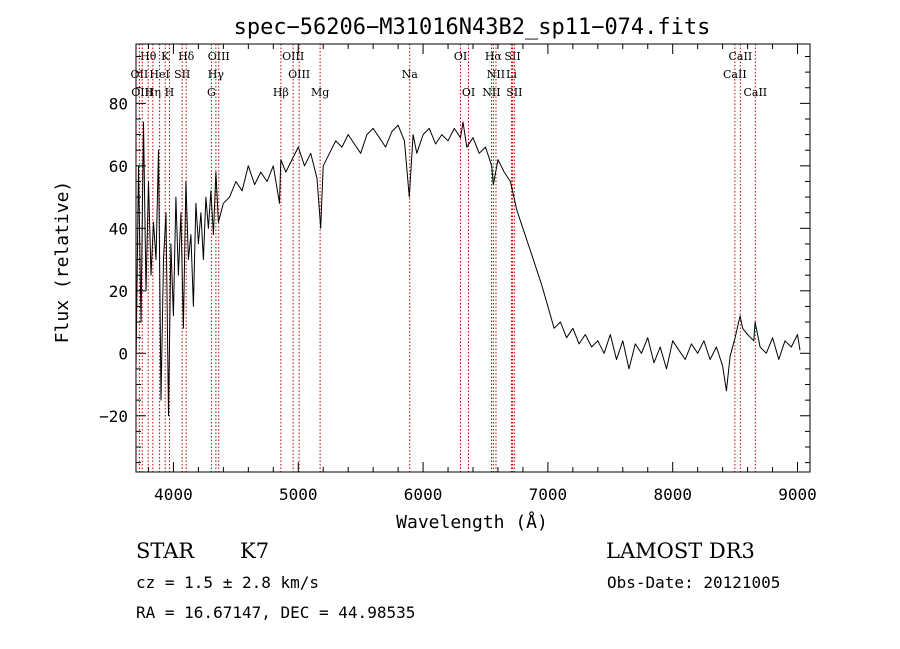 Image resolution: width=900 pixels, height=649 pixels. Describe the element at coordinates (173, 494) in the screenshot. I see `x-tick-label: 4000` at that location.